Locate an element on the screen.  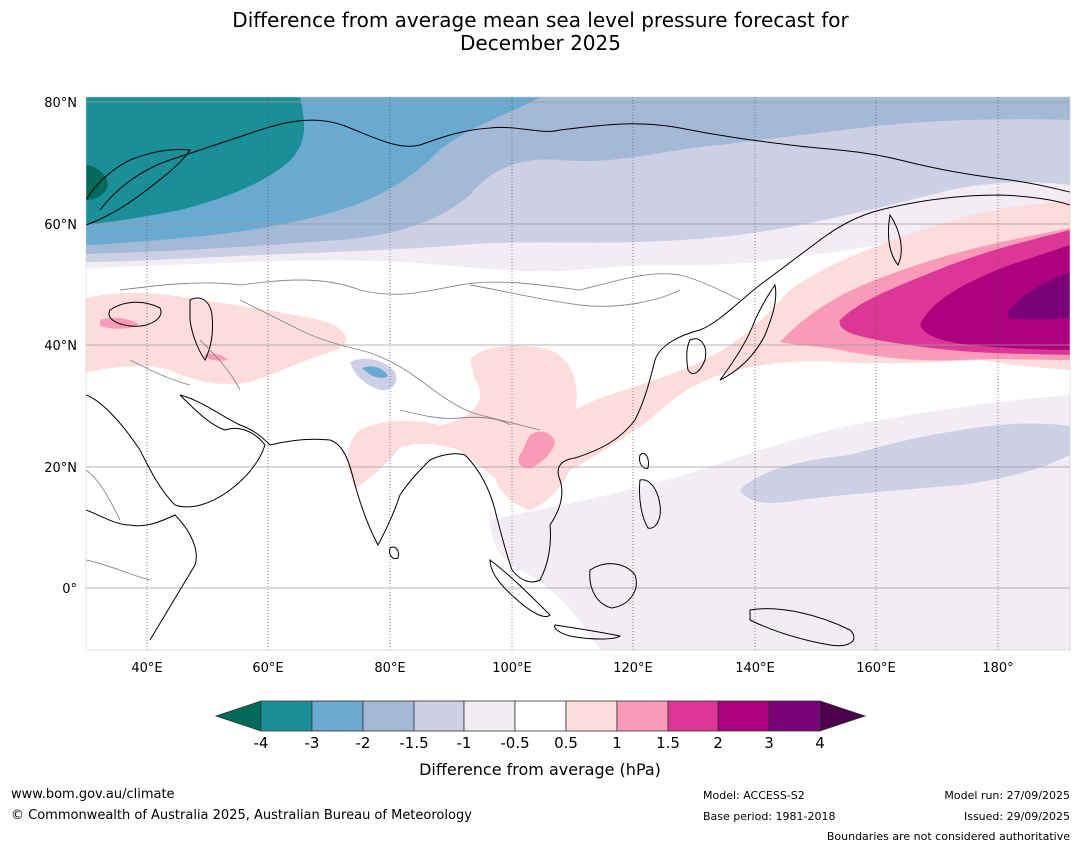
coastline-java is located at coordinates (588, 632).